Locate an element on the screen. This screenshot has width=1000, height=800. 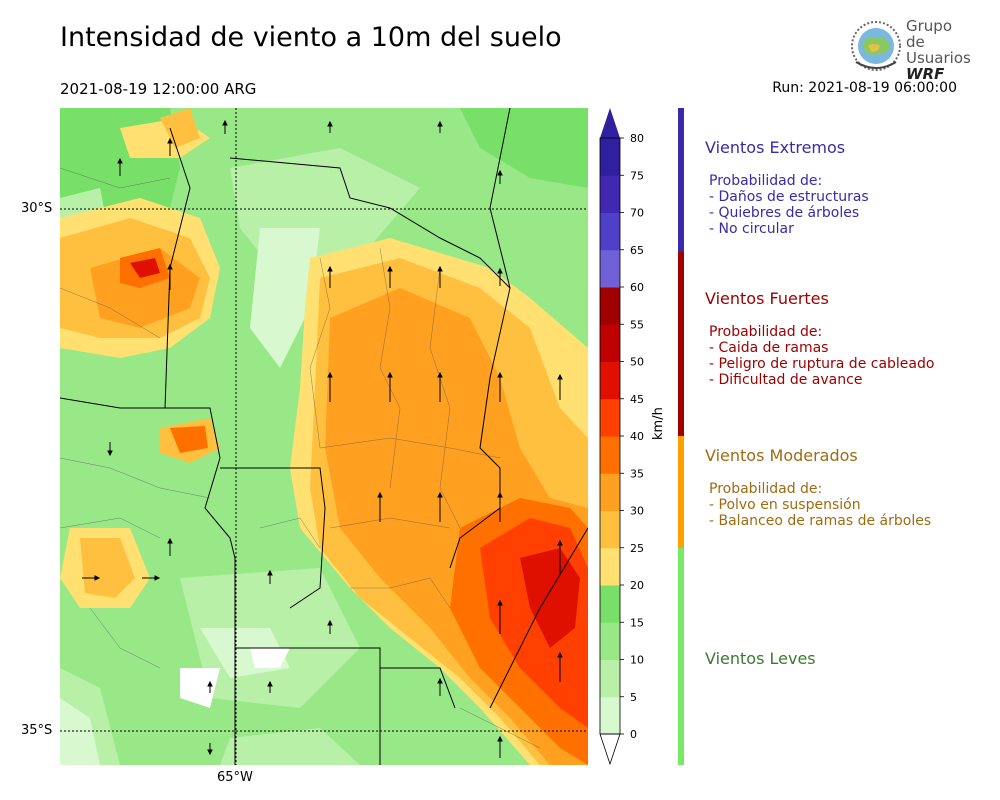
desc-item: - Dificultad de avance is located at coordinates (786, 380).